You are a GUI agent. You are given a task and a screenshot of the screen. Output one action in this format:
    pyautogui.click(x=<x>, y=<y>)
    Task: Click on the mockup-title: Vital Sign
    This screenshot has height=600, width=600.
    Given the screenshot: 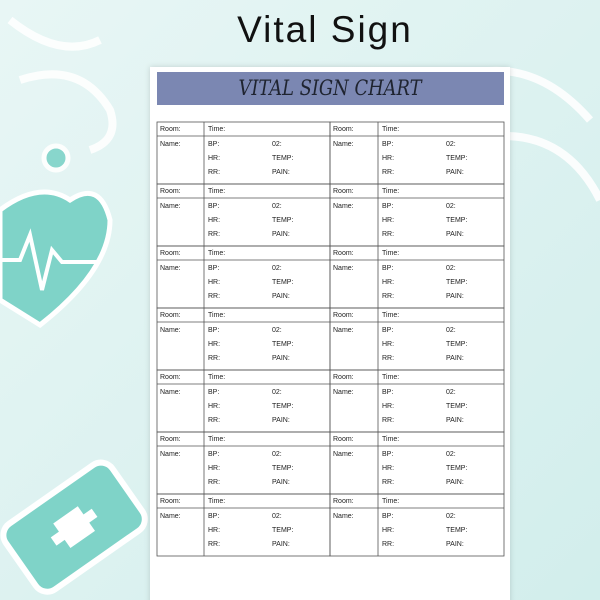 What is the action you would take?
    pyautogui.click(x=325, y=29)
    